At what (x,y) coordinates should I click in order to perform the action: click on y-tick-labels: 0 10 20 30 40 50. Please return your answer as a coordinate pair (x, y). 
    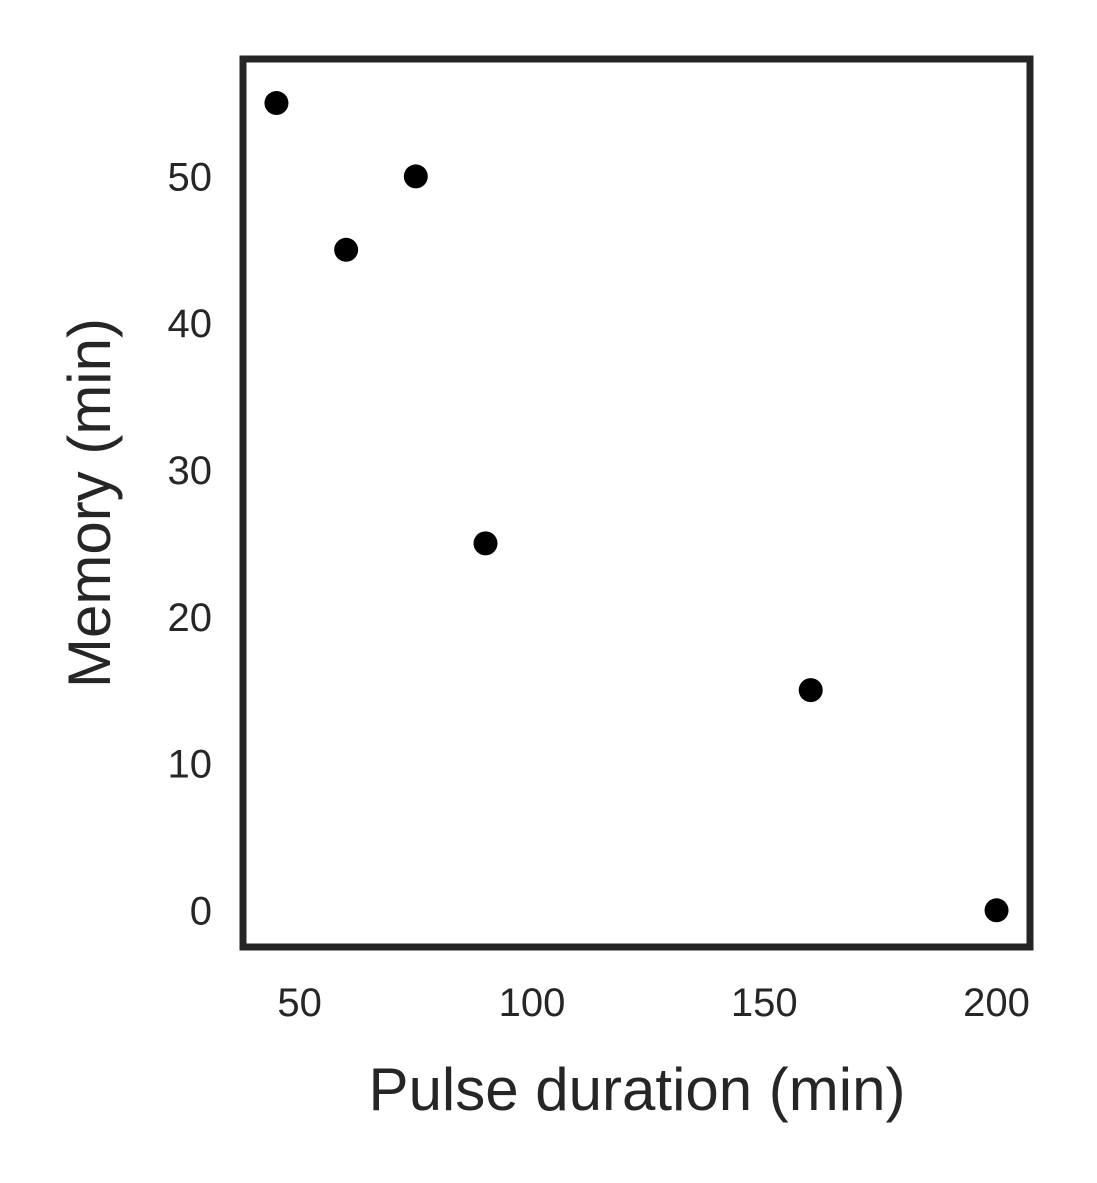
    Looking at the image, I should click on (190, 544).